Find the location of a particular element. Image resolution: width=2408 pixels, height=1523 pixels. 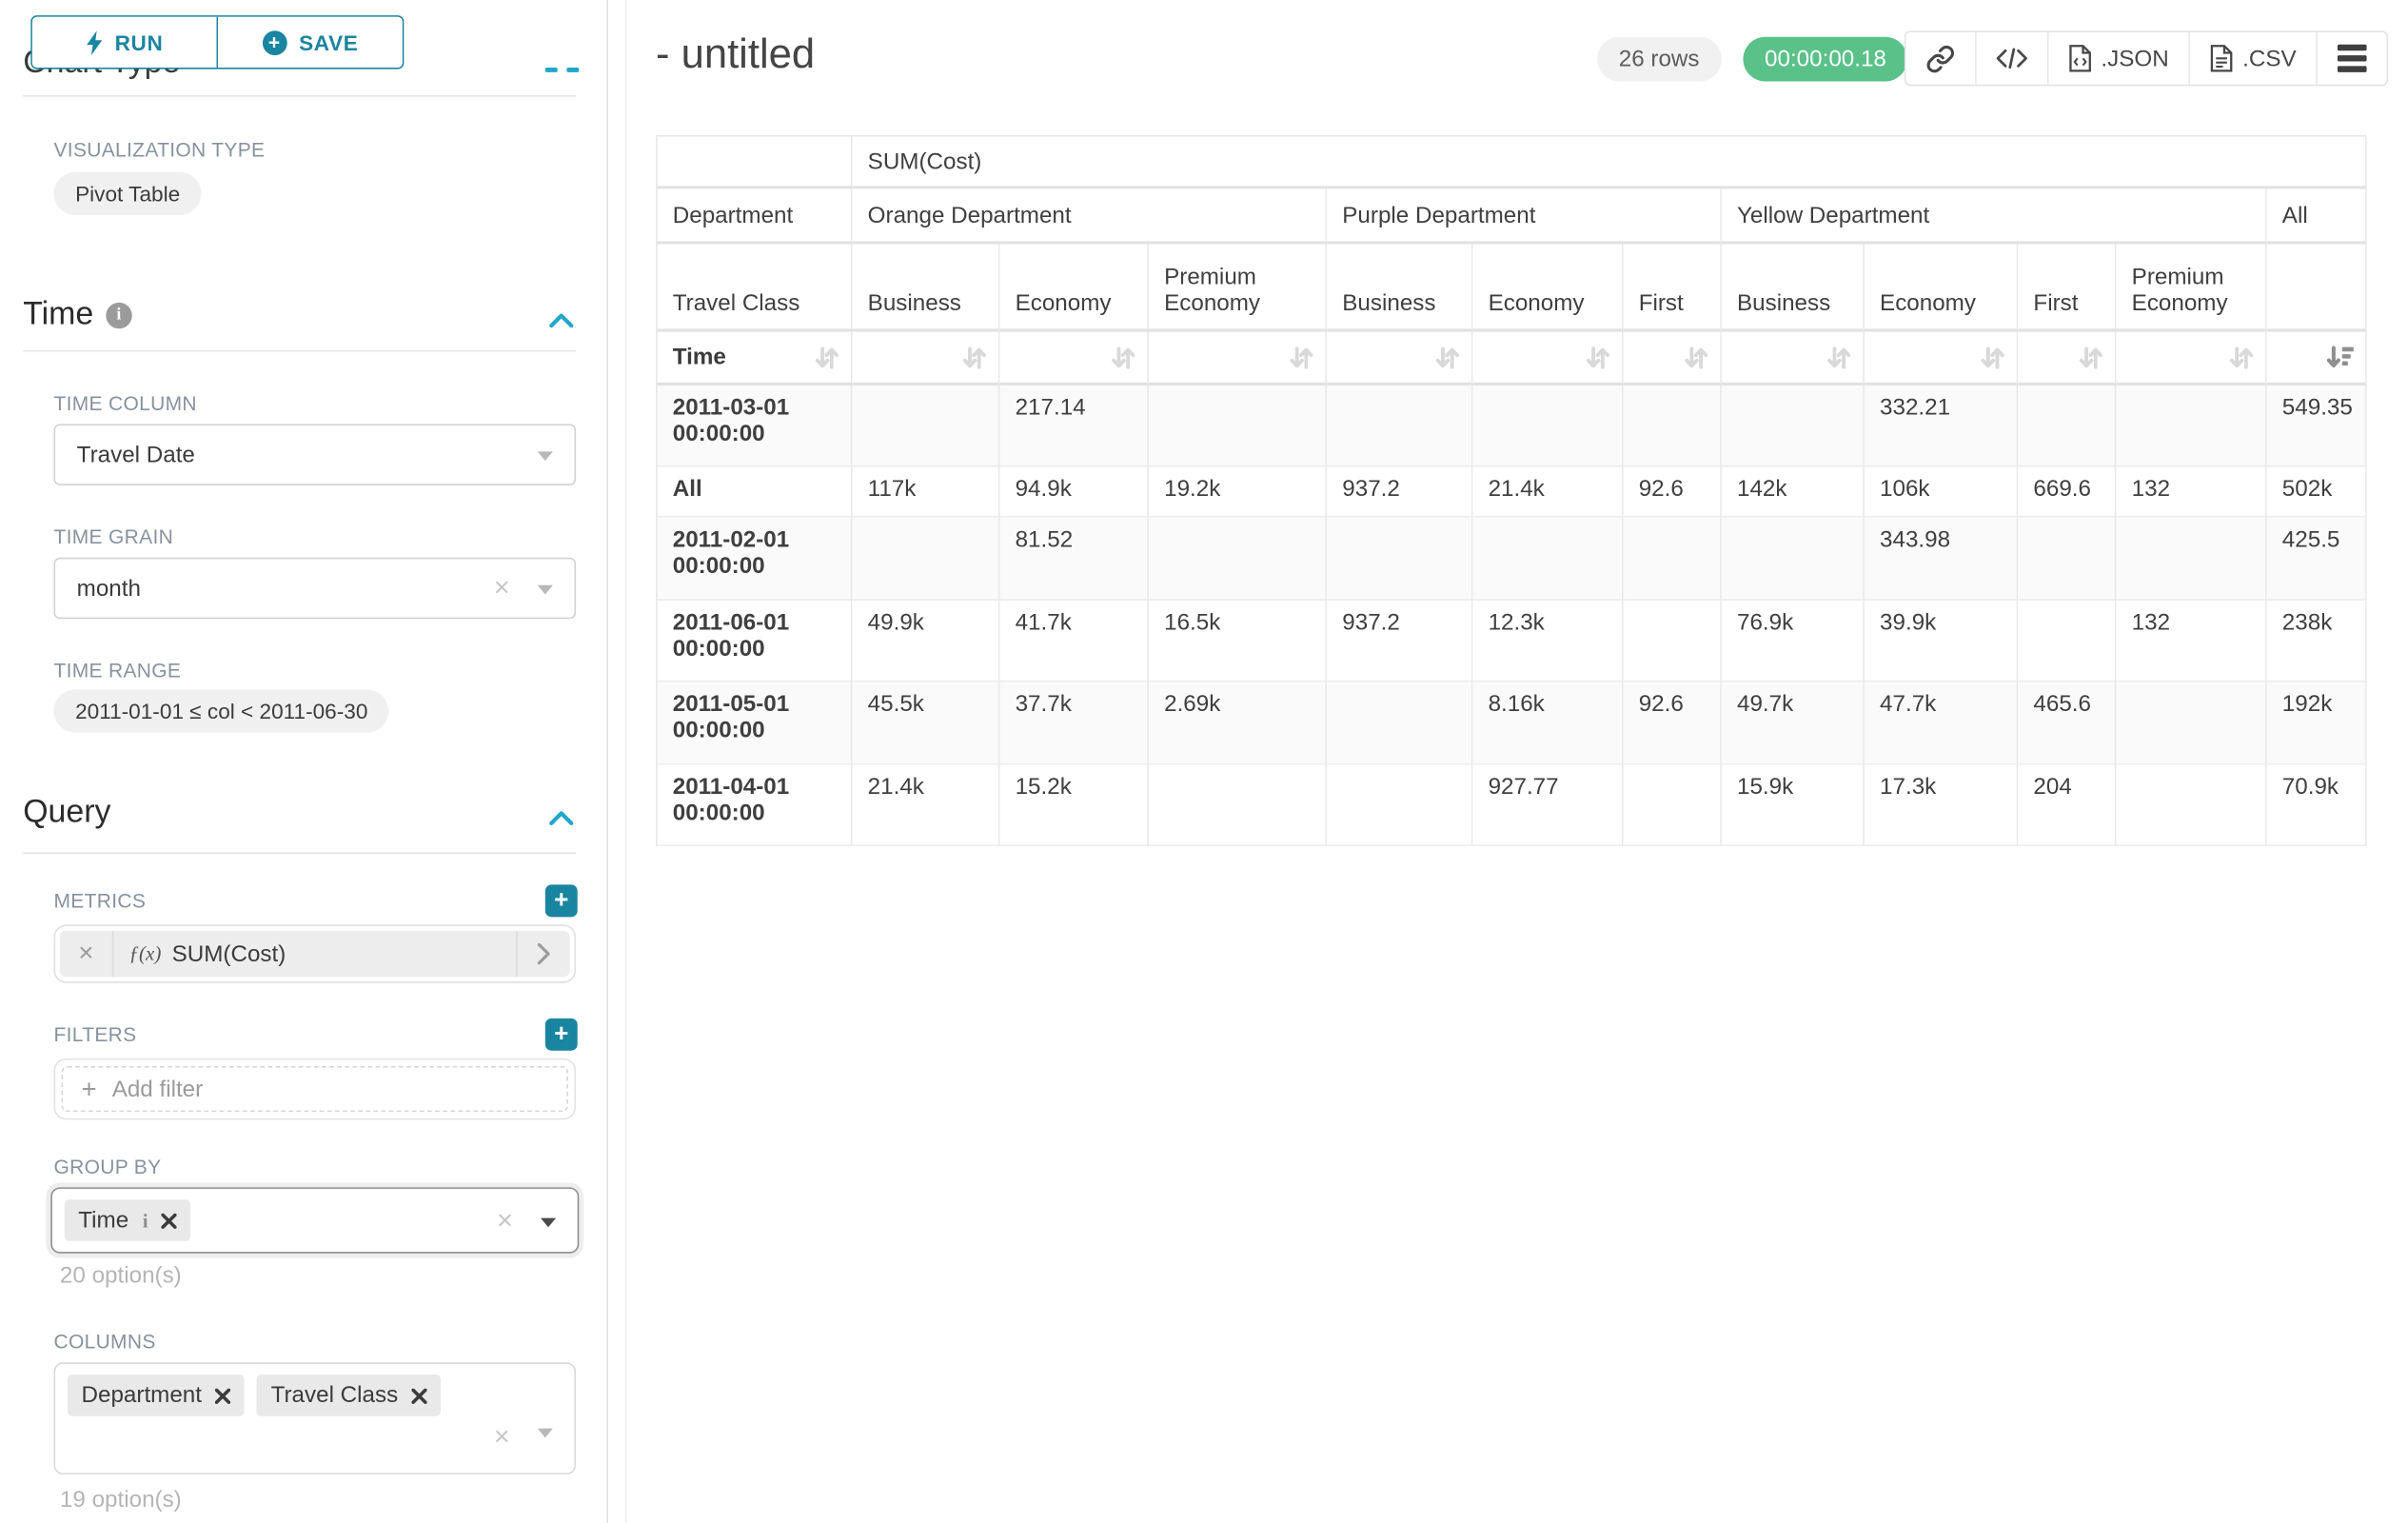

metric-name: SUM(Cost) is located at coordinates (228, 954).